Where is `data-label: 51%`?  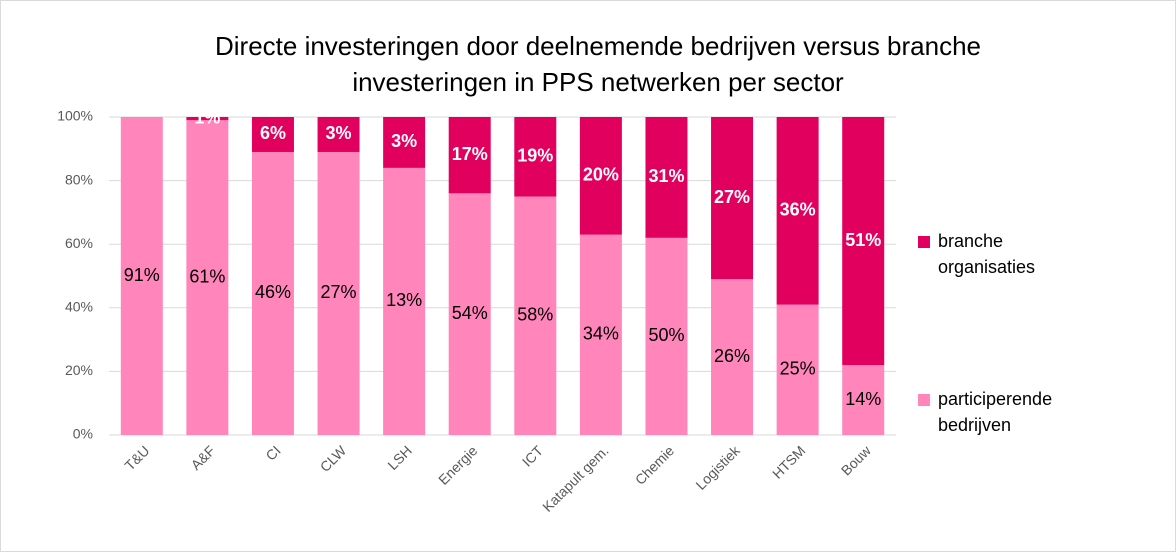 data-label: 51% is located at coordinates (863, 240).